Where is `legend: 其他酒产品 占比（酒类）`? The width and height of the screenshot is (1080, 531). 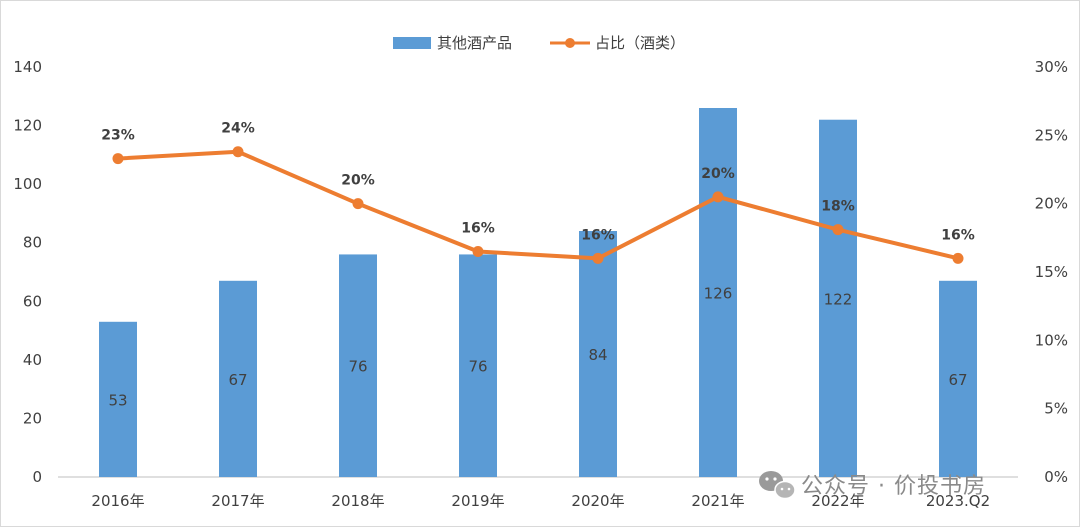
legend: 其他酒产品 占比（酒类） is located at coordinates (539, 43).